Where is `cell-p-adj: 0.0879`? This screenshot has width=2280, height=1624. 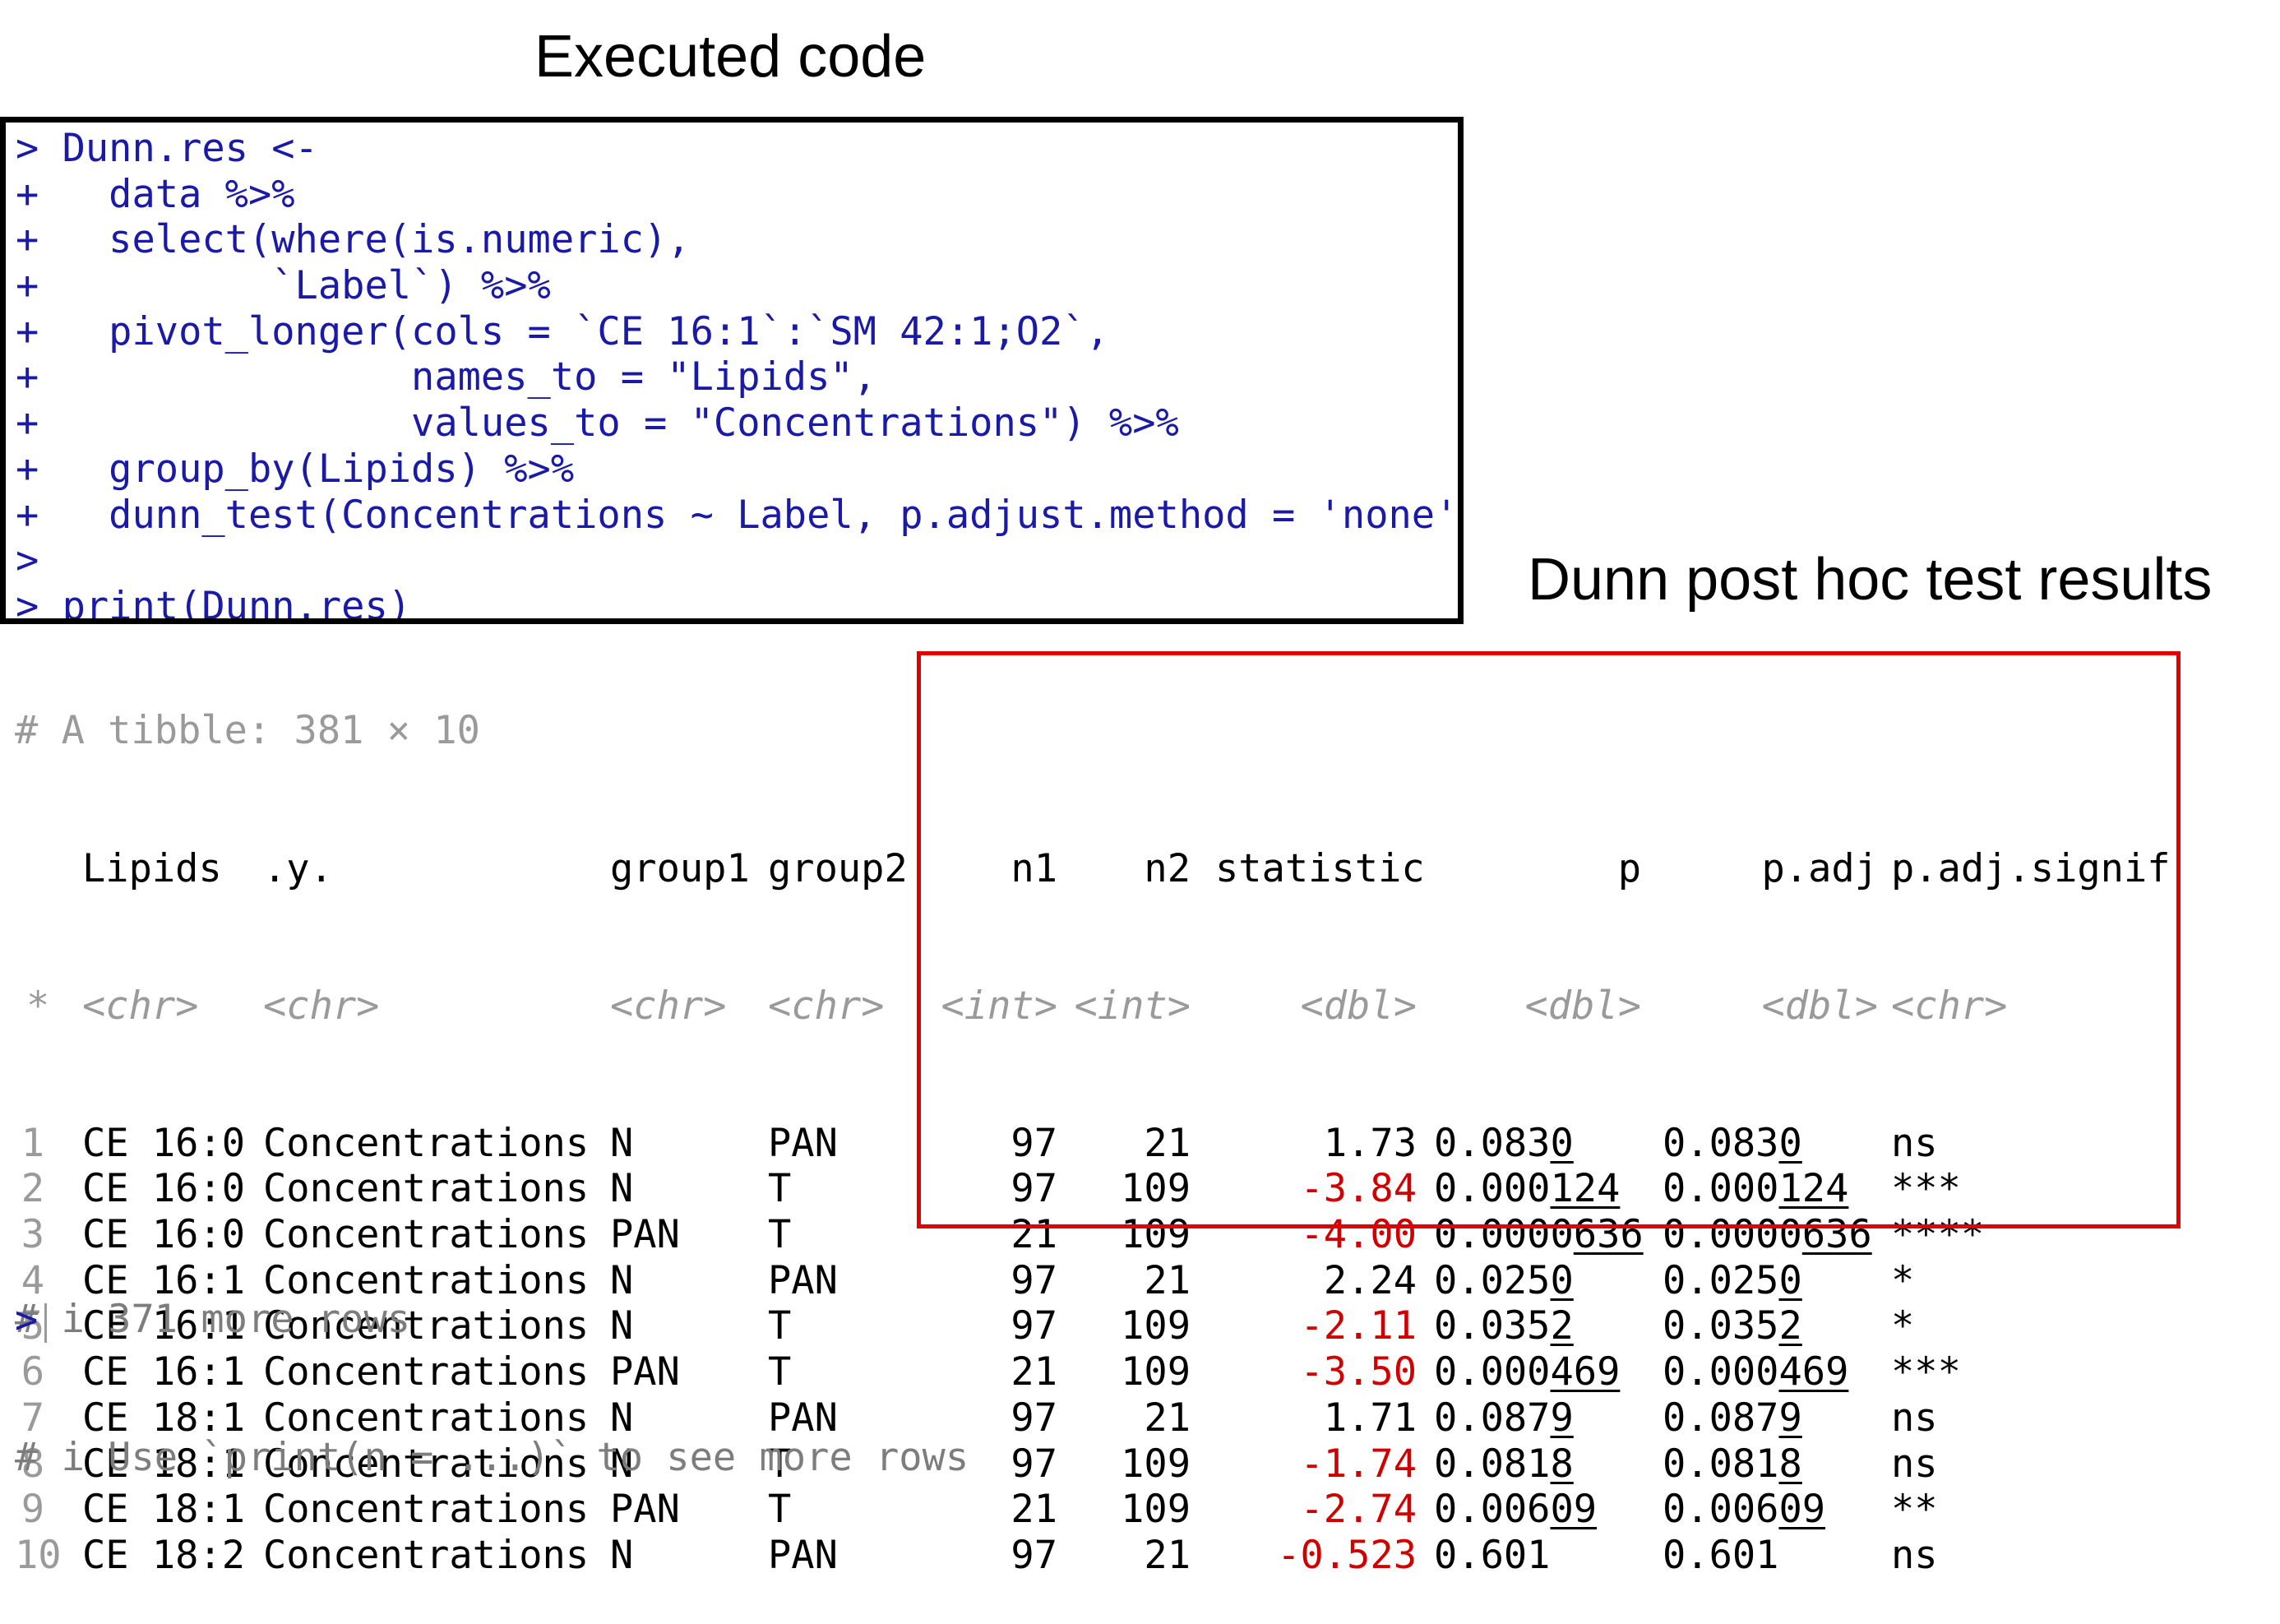 cell-p-adj: 0.0879 is located at coordinates (1732, 1418).